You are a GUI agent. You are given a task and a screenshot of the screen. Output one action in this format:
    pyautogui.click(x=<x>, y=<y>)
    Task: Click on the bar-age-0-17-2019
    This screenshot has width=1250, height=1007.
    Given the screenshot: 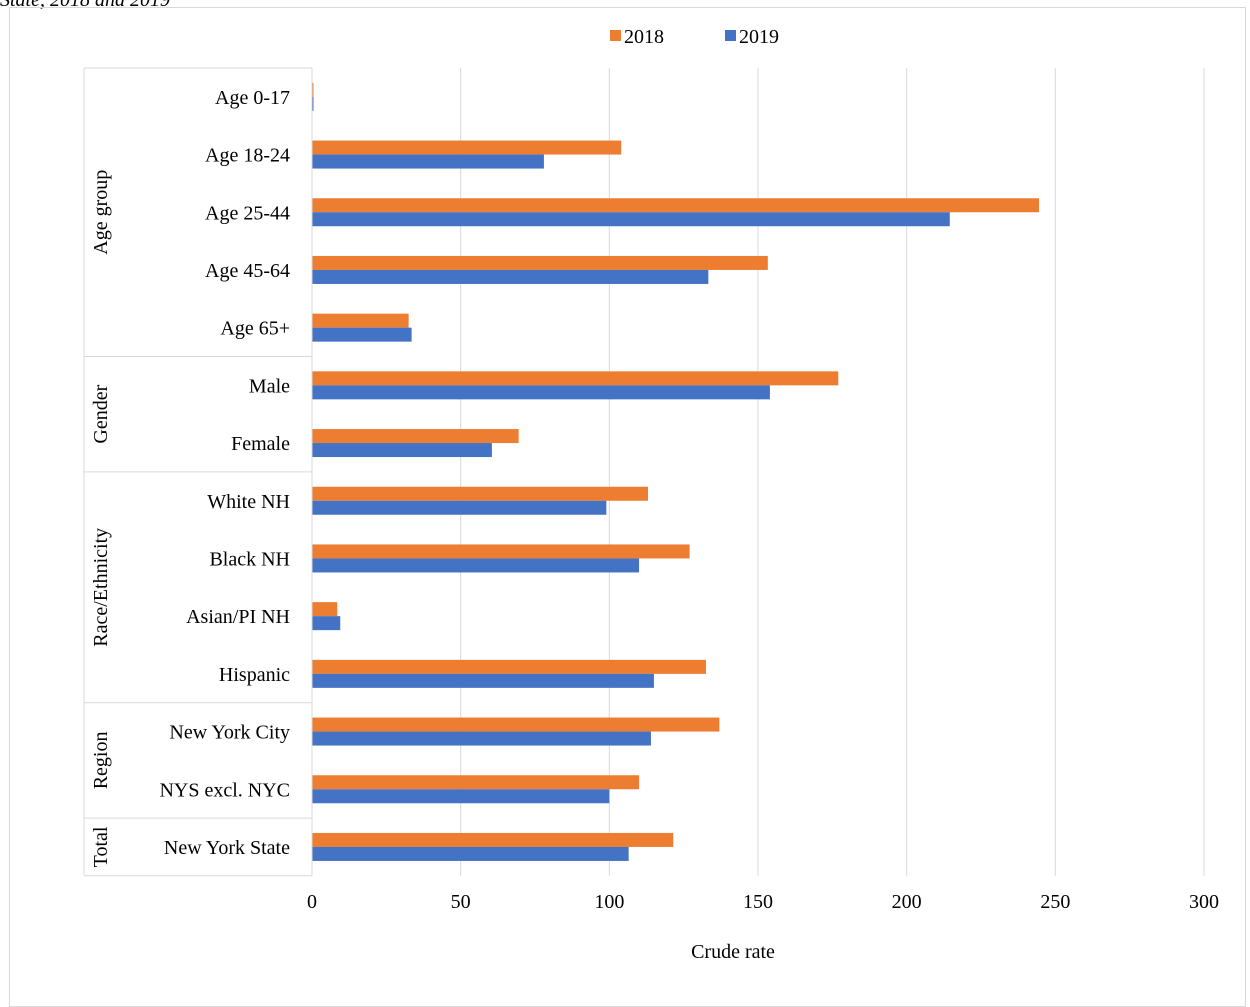 What is the action you would take?
    pyautogui.click(x=313, y=103)
    